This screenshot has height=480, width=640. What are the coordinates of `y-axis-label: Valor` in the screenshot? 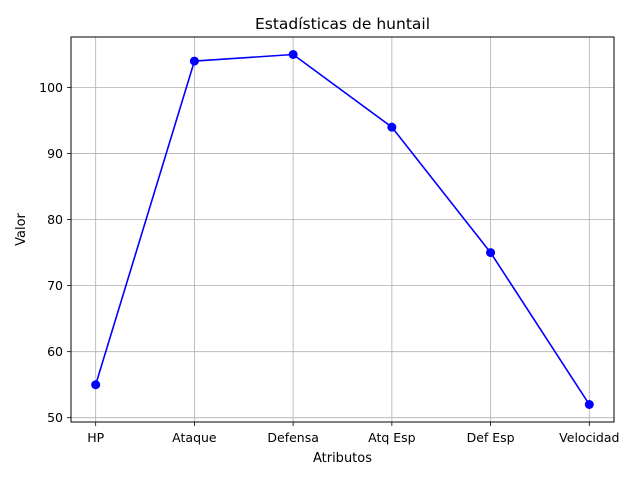 It's located at (21, 228).